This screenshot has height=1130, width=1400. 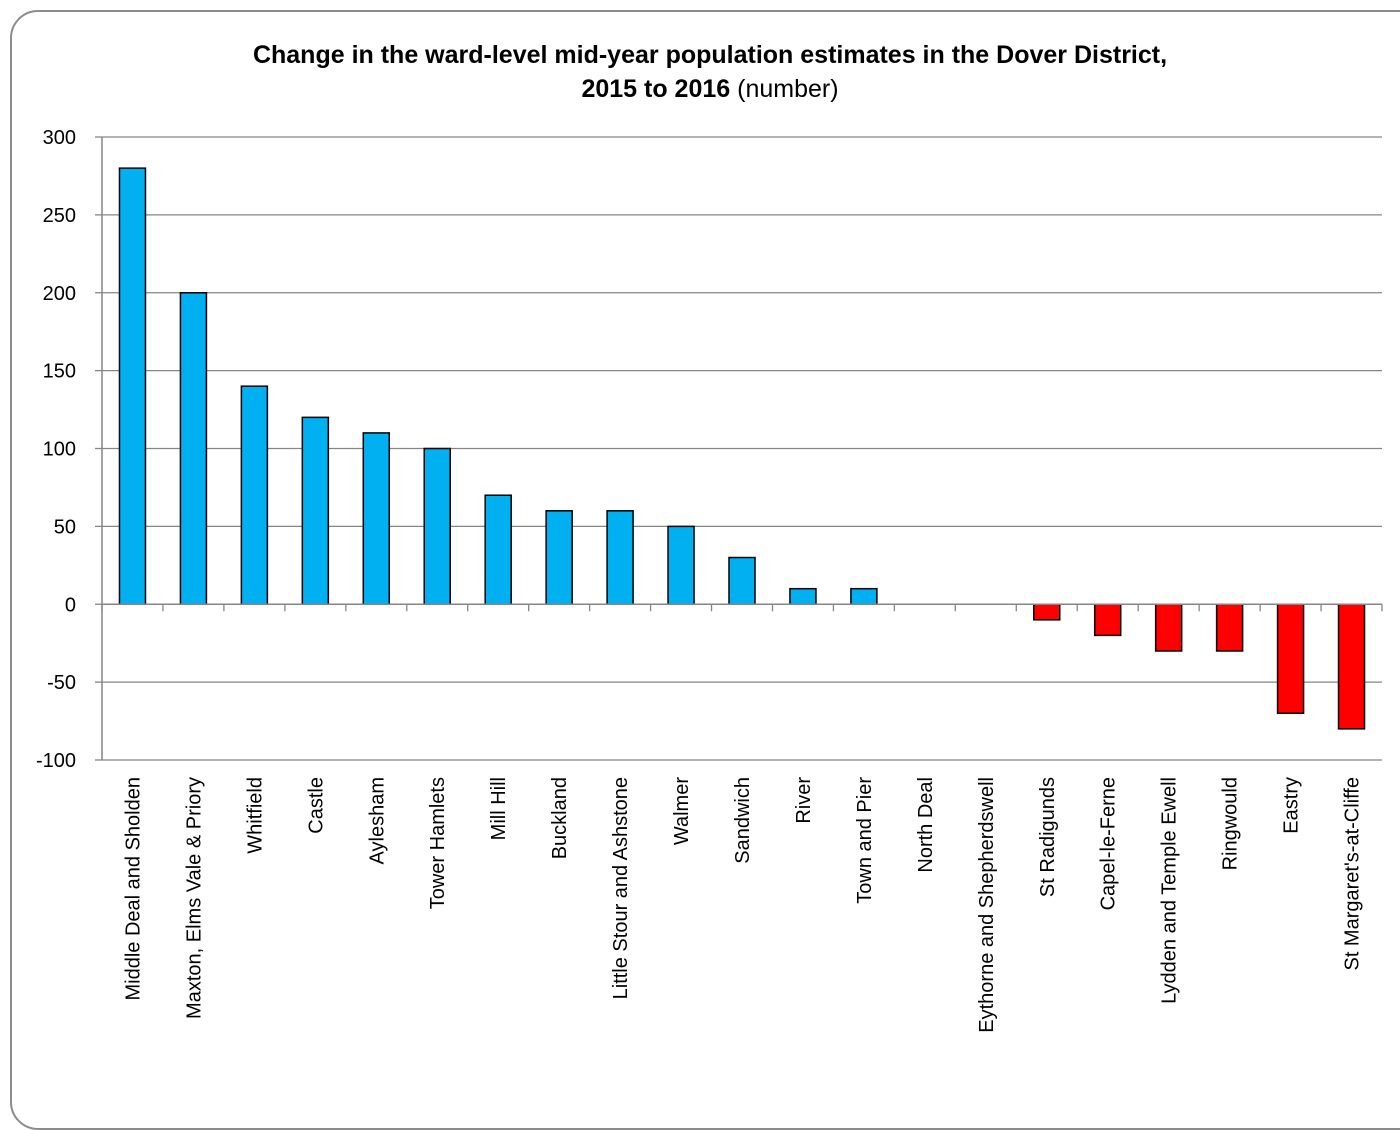 What do you see at coordinates (56, 761) in the screenshot?
I see `y-tick-label: -100` at bounding box center [56, 761].